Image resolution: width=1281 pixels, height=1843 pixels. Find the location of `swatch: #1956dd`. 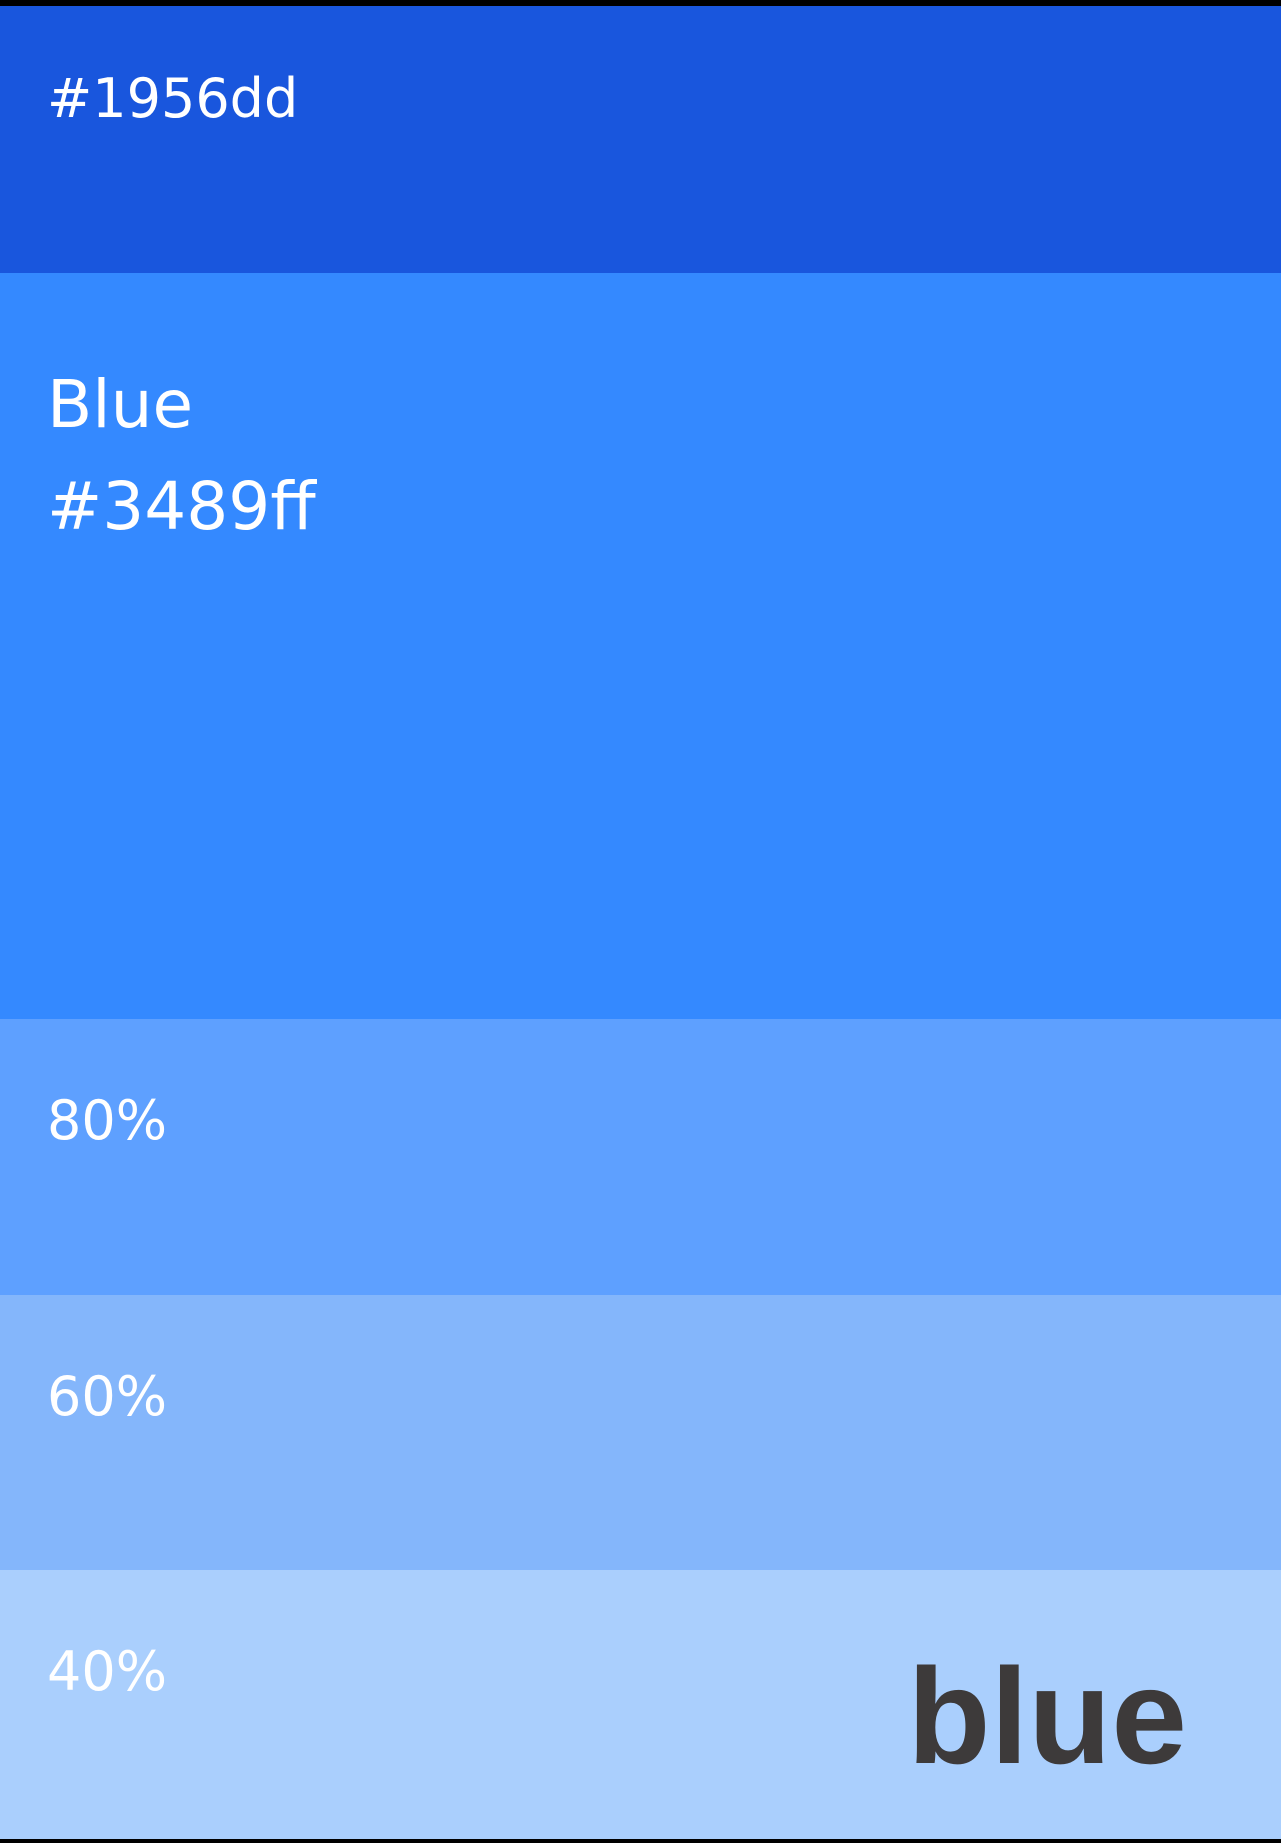

swatch: #1956dd is located at coordinates (640, 139).